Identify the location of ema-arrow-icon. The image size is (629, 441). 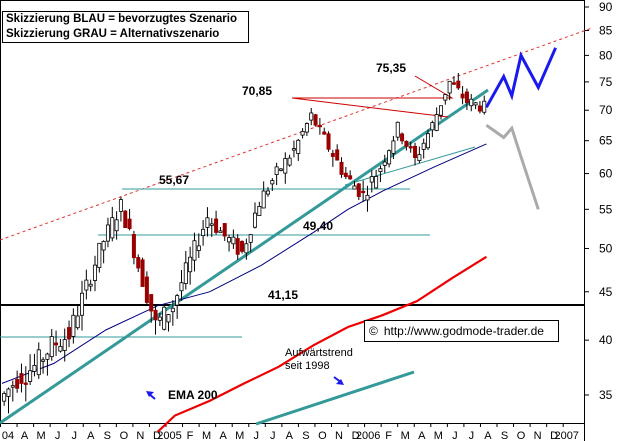
(151, 395).